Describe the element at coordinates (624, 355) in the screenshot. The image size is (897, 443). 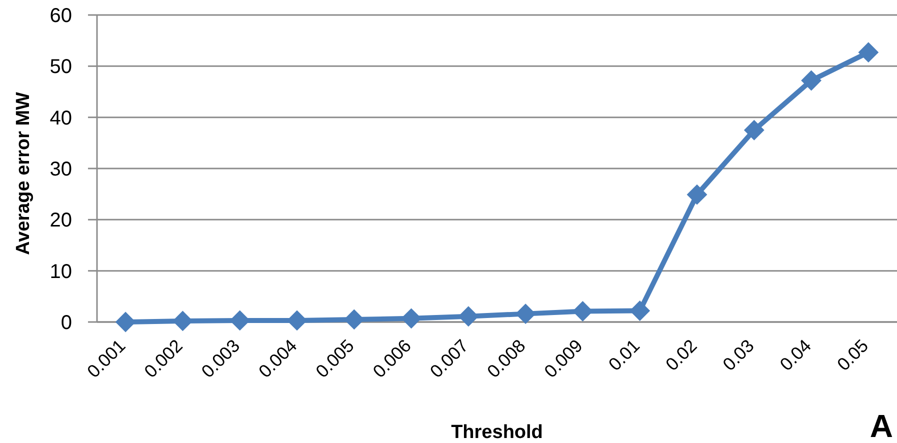
I see `x-tick-label: 0.01` at that location.